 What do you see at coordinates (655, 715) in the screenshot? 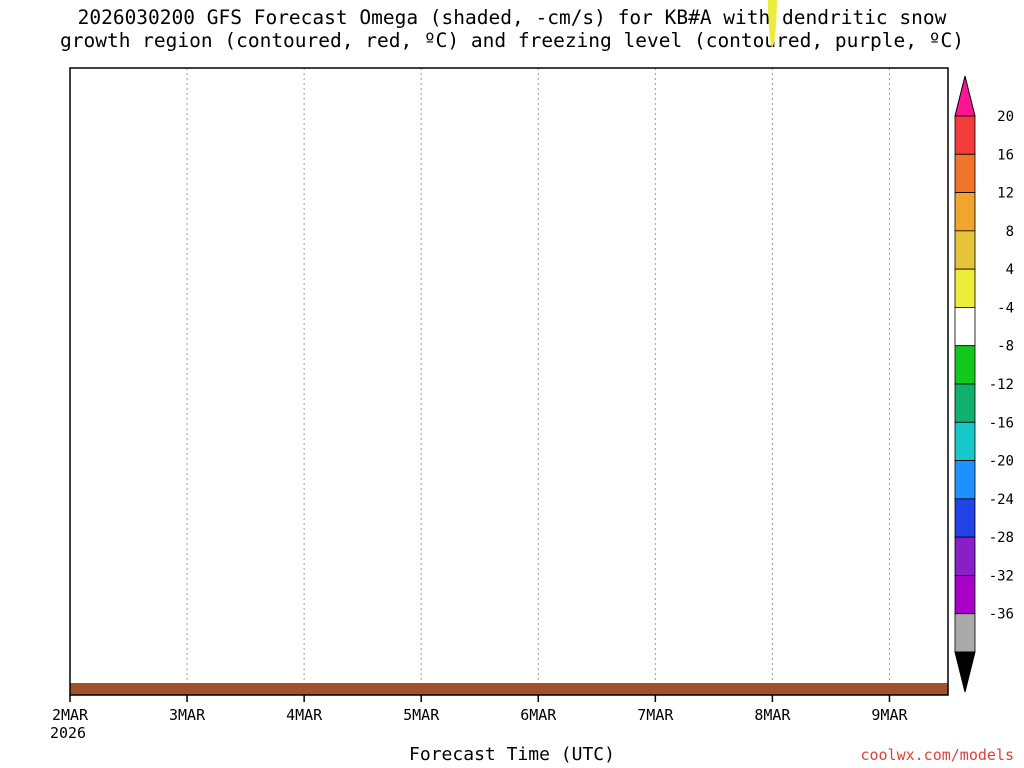
I see `x-tick-label: 7MAR` at bounding box center [655, 715].